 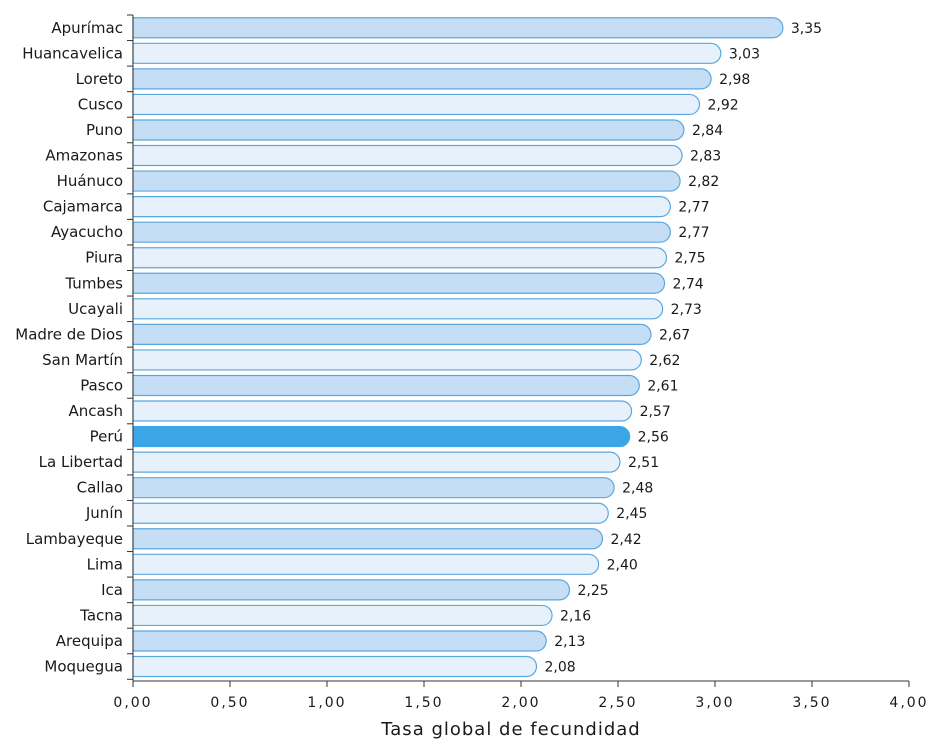 What do you see at coordinates (690, 259) in the screenshot?
I see `value-label-piura: 2,75` at bounding box center [690, 259].